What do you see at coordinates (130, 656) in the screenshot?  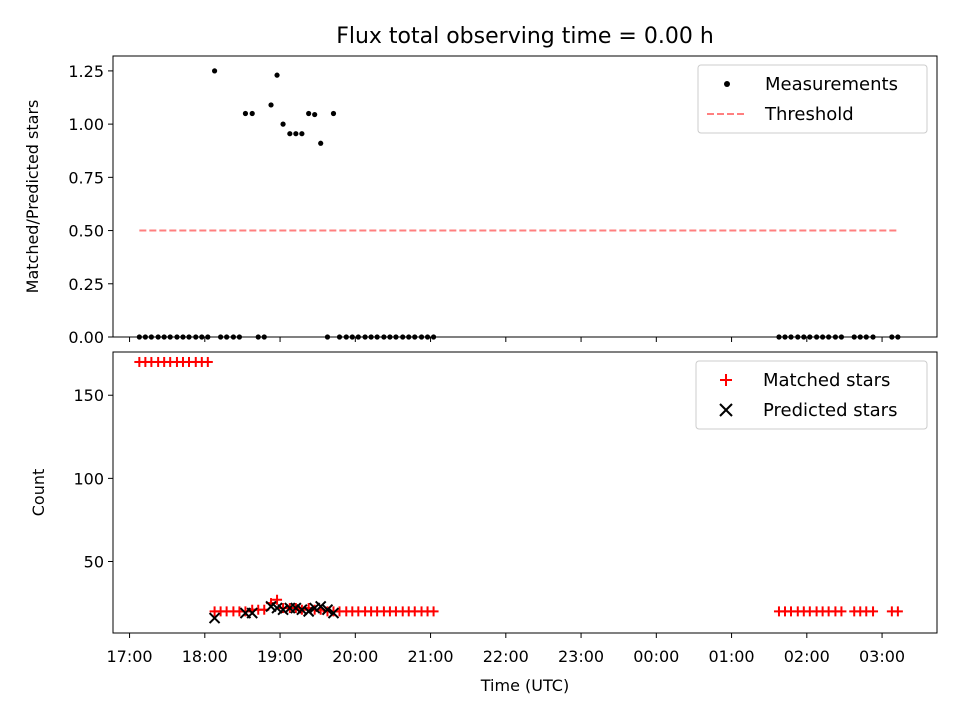 I see `x-tick-label: 17:00` at bounding box center [130, 656].